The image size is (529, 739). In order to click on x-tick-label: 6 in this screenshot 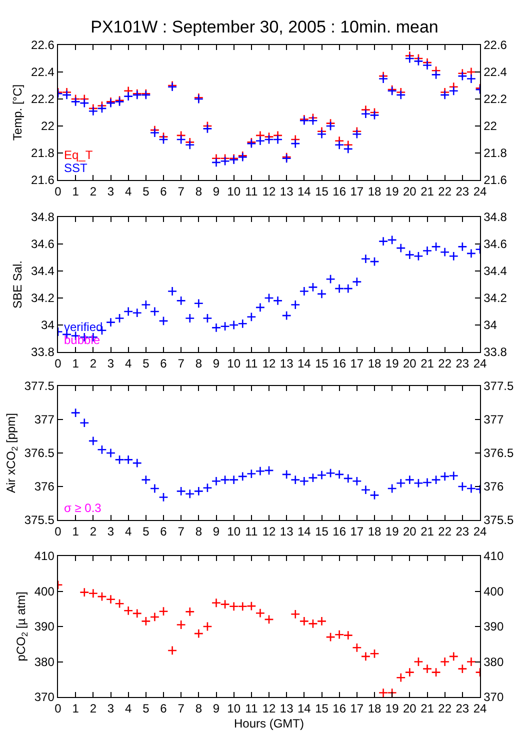, I will do `click(164, 709)`.